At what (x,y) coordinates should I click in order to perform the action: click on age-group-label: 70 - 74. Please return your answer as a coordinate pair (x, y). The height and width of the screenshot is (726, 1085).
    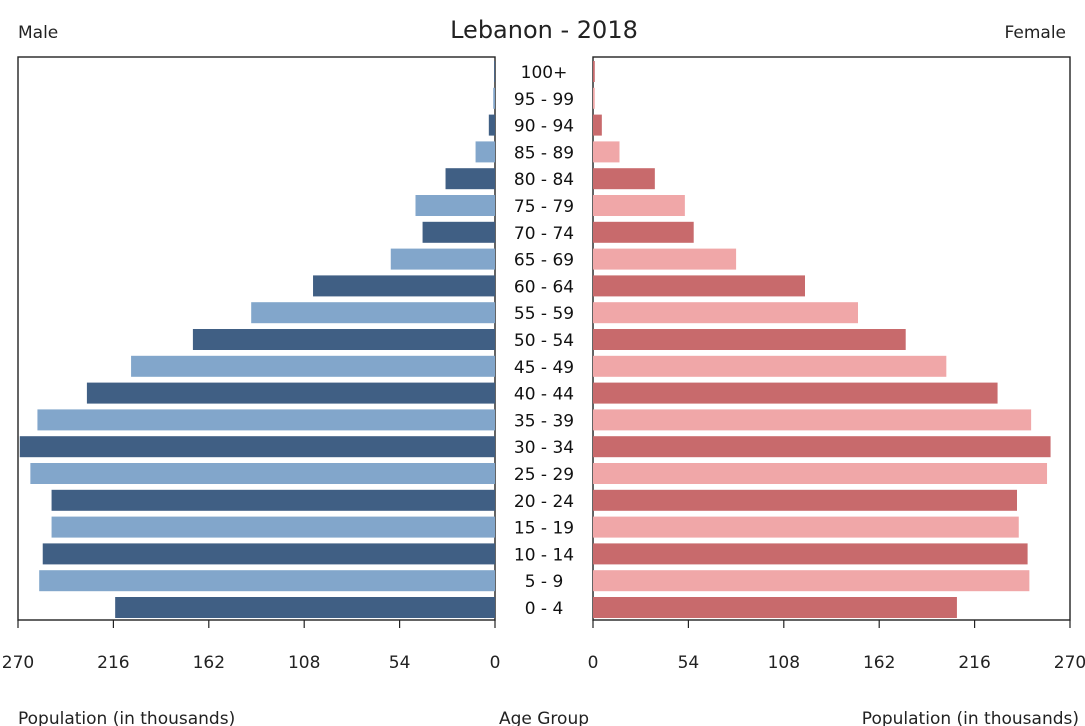
    Looking at the image, I should click on (544, 234).